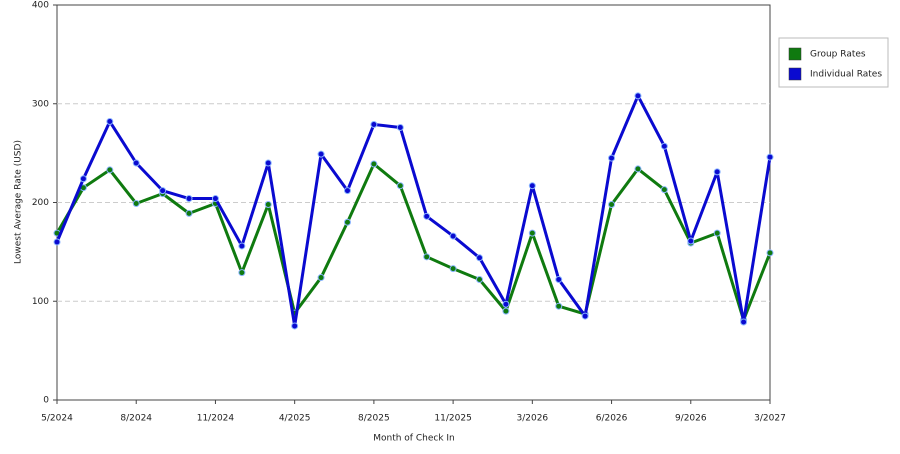  I want to click on x-axis-title: Month of Check In, so click(414, 439).